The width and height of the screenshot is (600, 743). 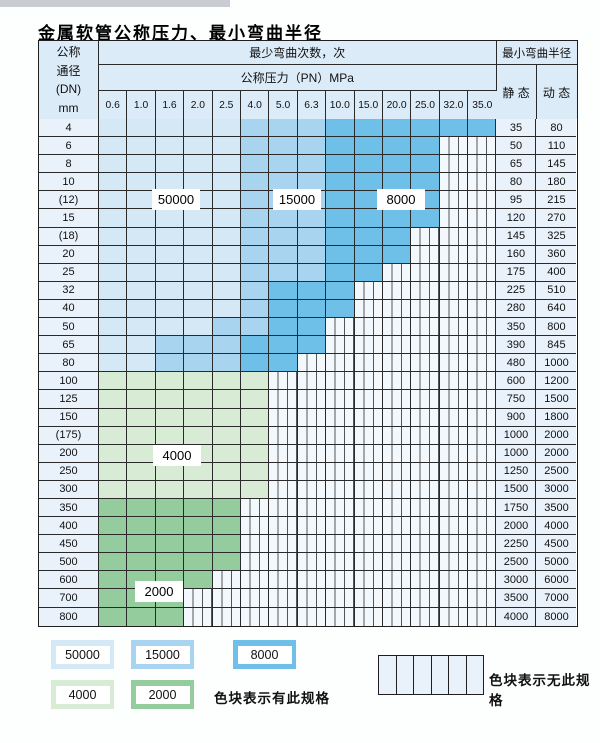 I want to click on table-row: 300 1500 3000, so click(x=308, y=489).